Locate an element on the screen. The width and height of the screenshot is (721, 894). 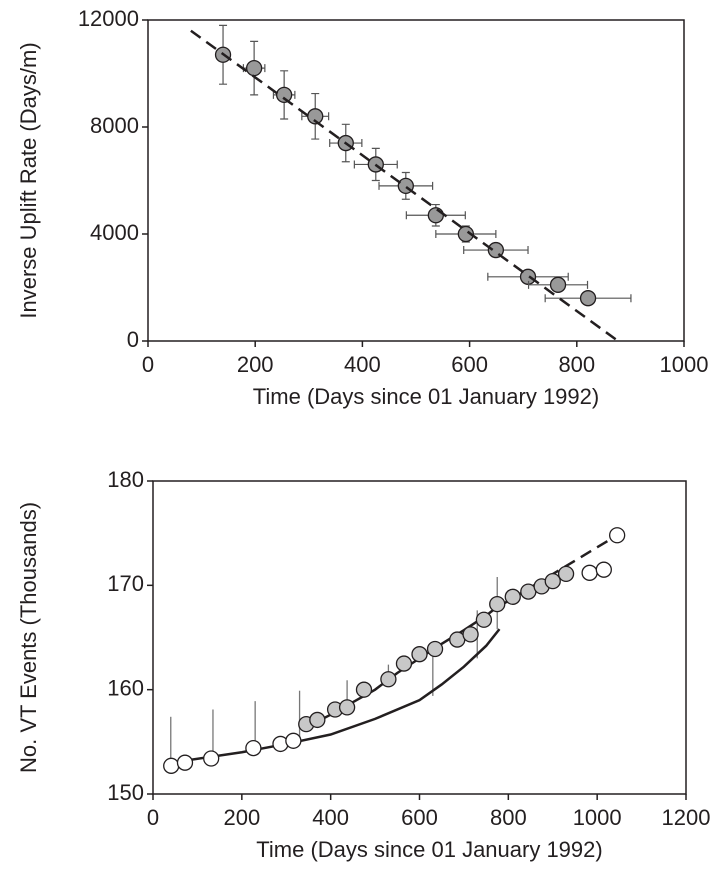
y-tick-label: 160 is located at coordinates (125, 687).